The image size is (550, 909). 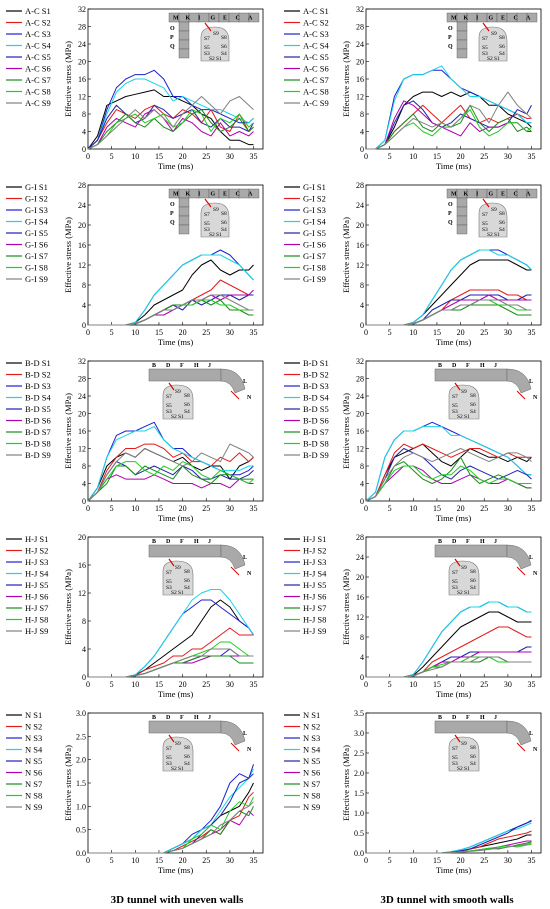 I want to click on inset-label: S4, so click(x=473, y=588).